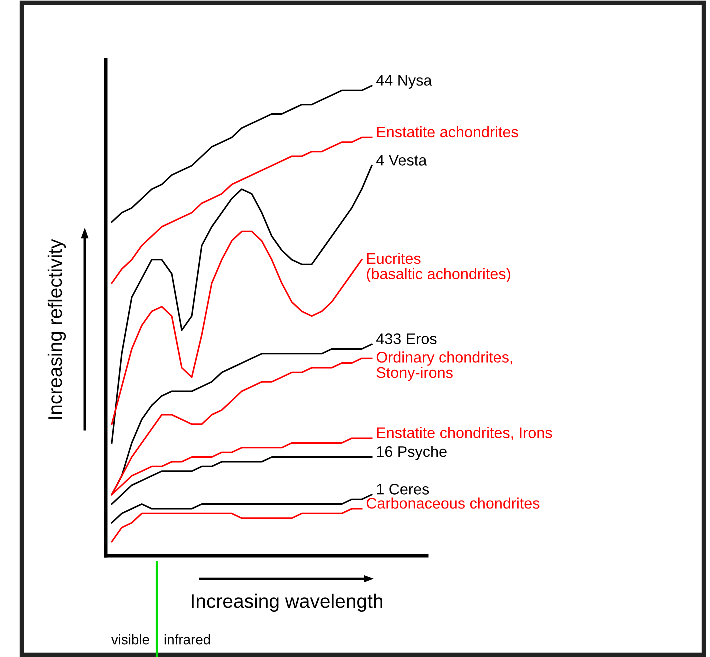 This screenshot has width=710, height=657. I want to click on series-label: 433 Eros, so click(406, 339).